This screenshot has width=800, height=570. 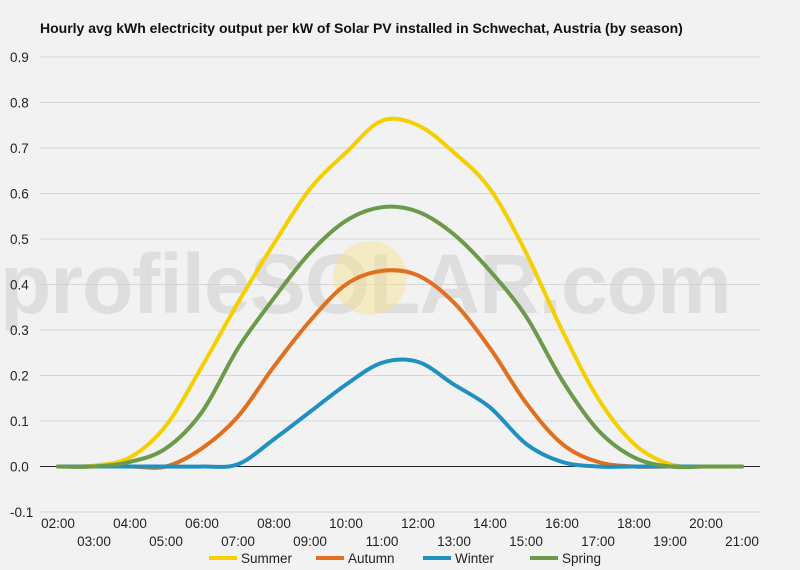 What do you see at coordinates (526, 541) in the screenshot?
I see `x-tick-label: 15:00` at bounding box center [526, 541].